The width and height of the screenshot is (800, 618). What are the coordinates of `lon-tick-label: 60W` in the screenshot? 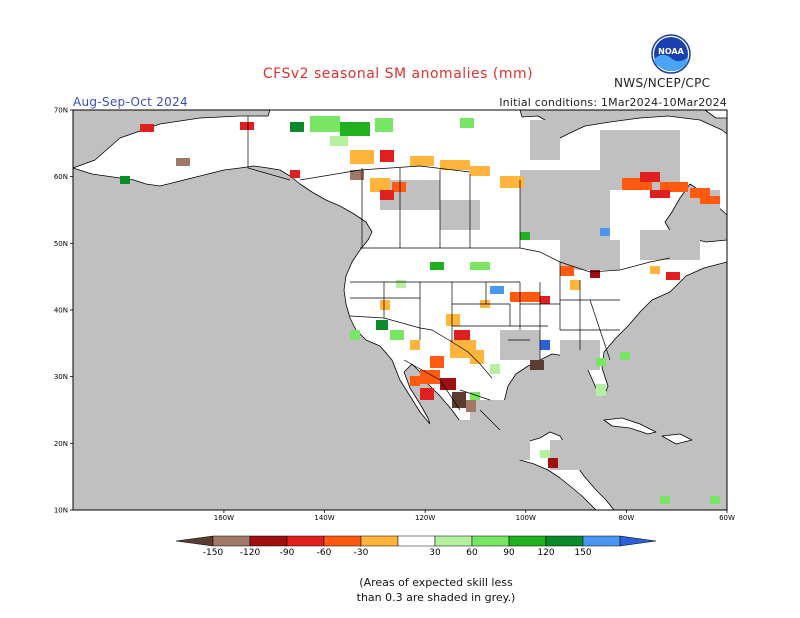 It's located at (727, 518).